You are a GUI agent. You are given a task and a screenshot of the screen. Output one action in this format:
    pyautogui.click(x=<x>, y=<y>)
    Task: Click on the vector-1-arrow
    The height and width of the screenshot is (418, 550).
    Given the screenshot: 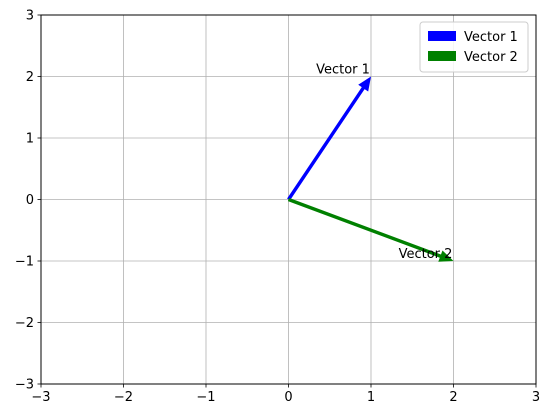 What is the action you would take?
    pyautogui.click(x=329, y=138)
    